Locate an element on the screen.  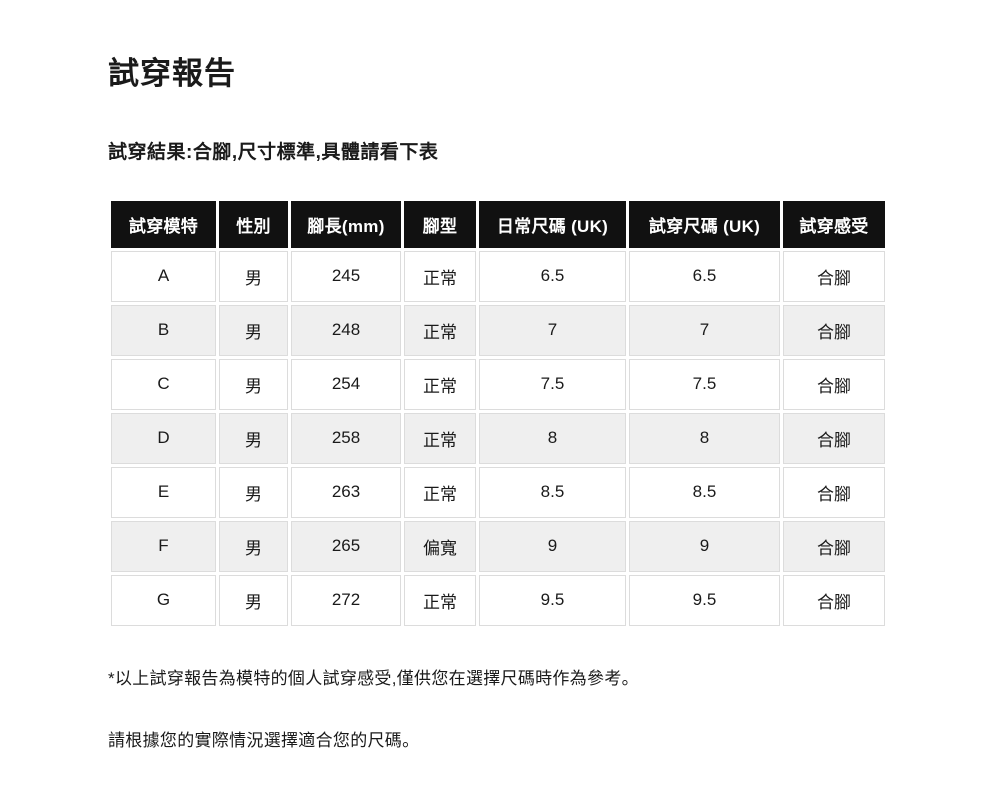
table-cell: G is located at coordinates (163, 600).